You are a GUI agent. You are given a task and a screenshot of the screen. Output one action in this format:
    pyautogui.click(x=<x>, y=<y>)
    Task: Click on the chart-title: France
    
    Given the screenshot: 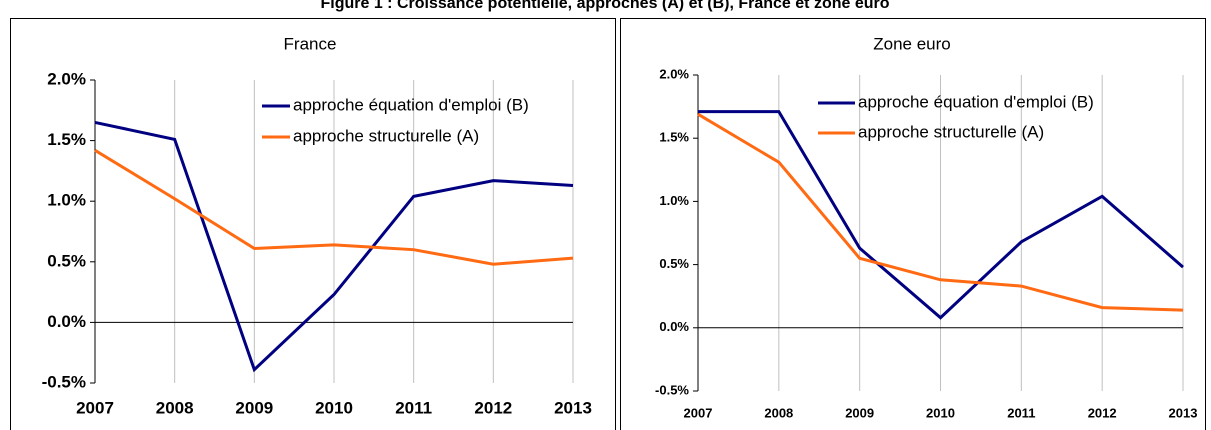 What is the action you would take?
    pyautogui.click(x=310, y=43)
    